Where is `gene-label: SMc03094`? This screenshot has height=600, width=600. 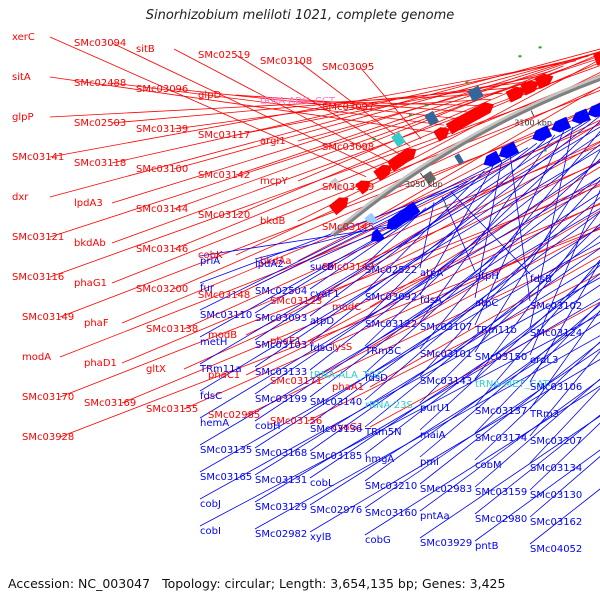 gene-label: SMc03094 is located at coordinates (100, 43).